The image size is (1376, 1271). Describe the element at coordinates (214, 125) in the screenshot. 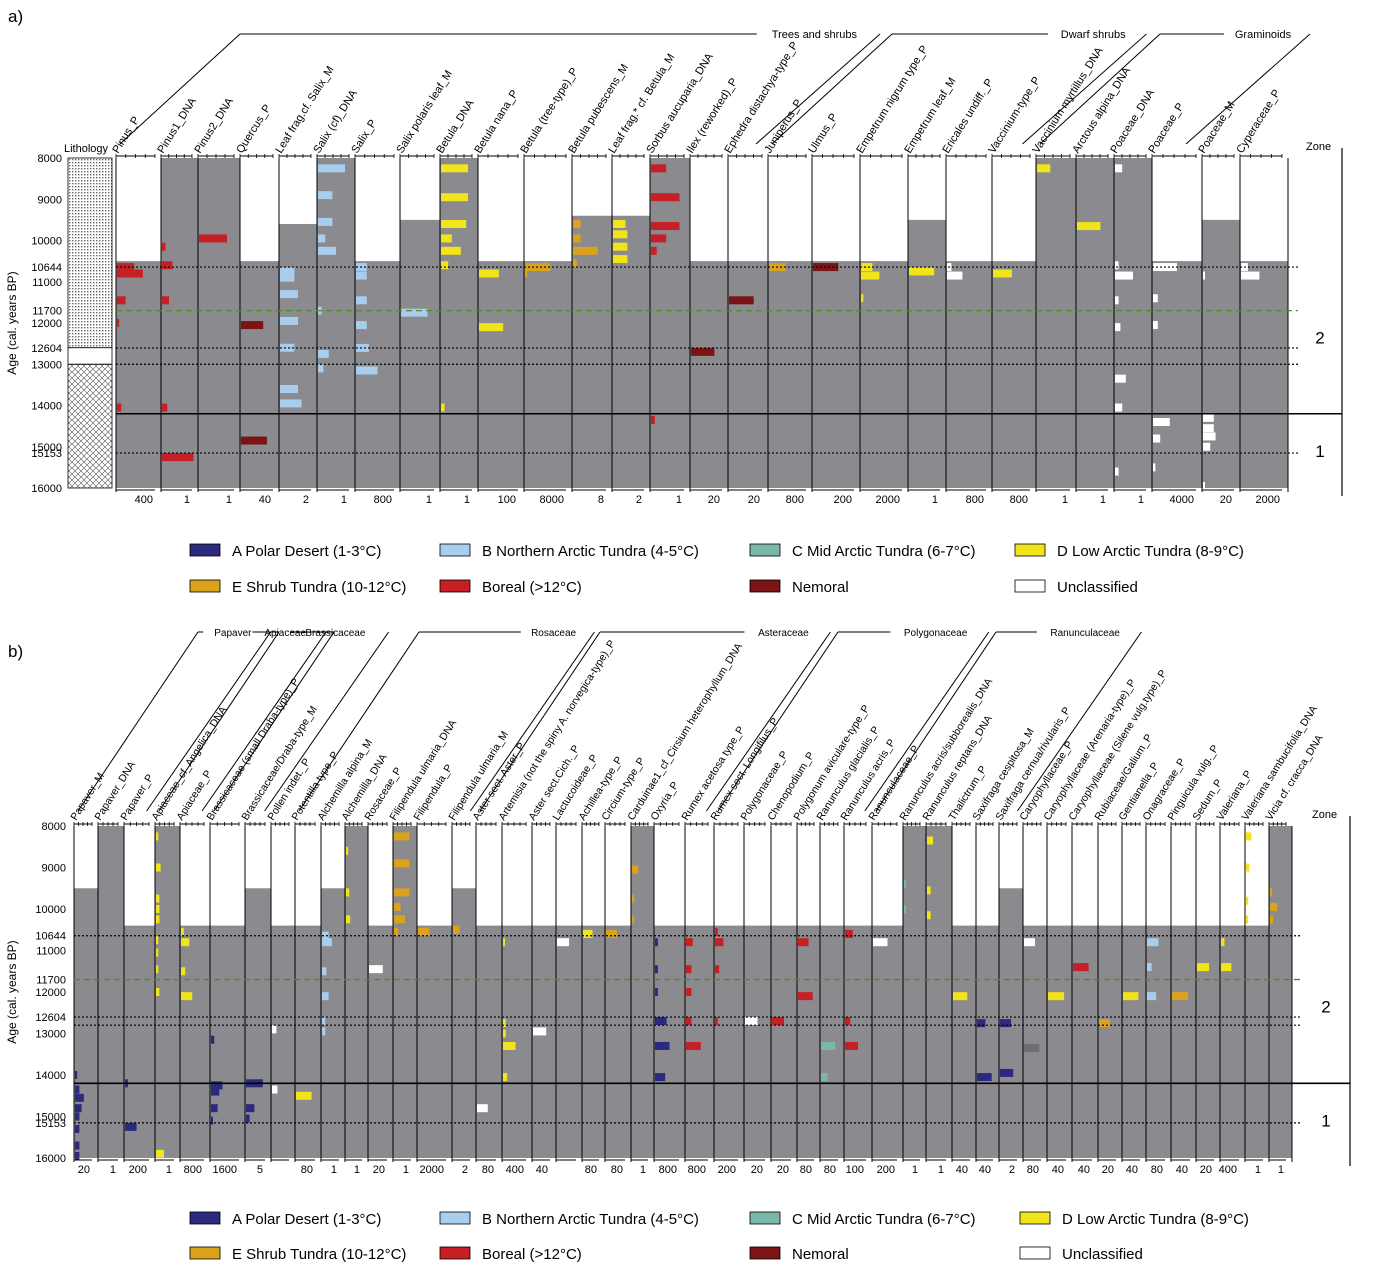

I see `column-name: Pinus2_DNA` at that location.